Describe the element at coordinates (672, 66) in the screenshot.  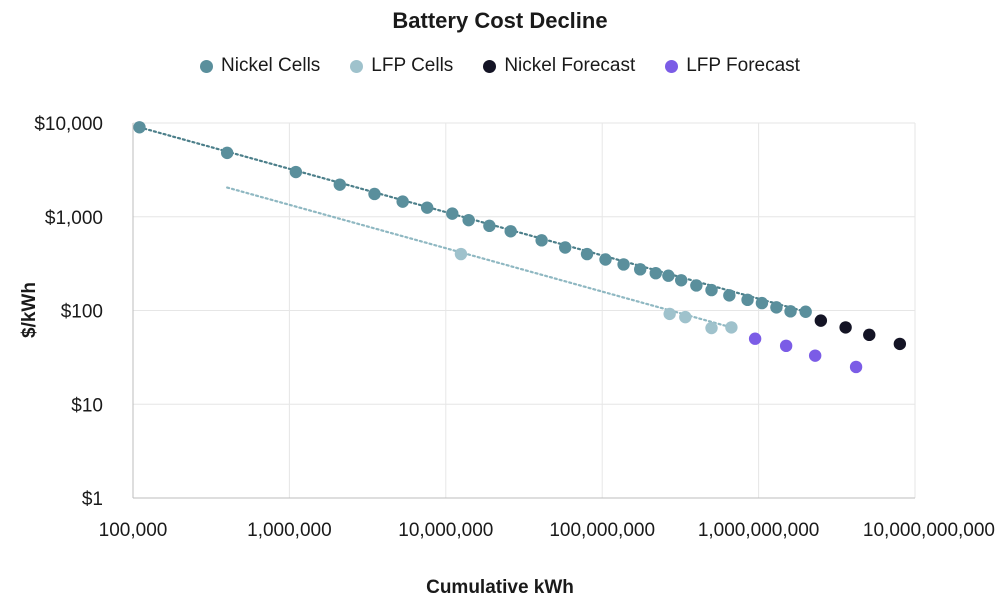
I see `legend-marker-lfp-forecast` at that location.